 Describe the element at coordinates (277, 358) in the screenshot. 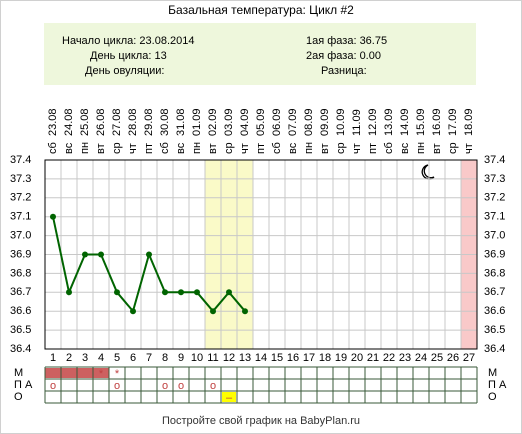

I see `x-tick-label: 15` at that location.